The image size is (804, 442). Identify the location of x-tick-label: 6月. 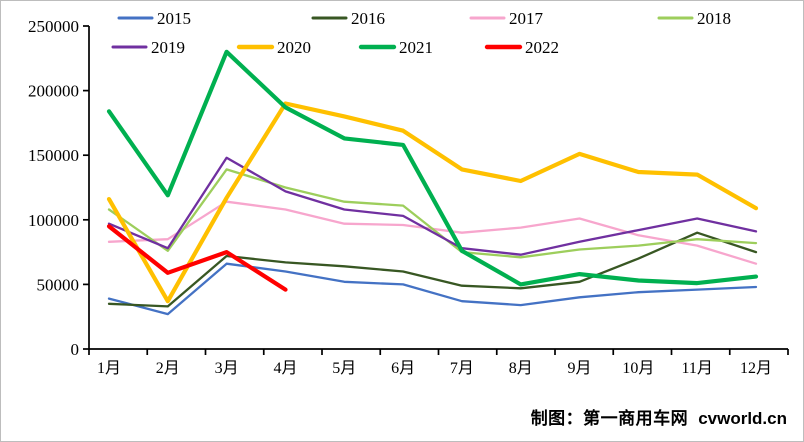
(403, 368).